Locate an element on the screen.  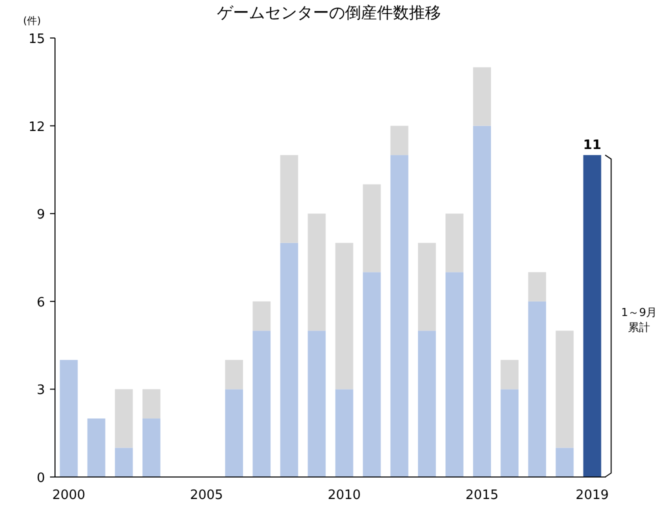
y-tick-label: 9 is located at coordinates (40, 215).